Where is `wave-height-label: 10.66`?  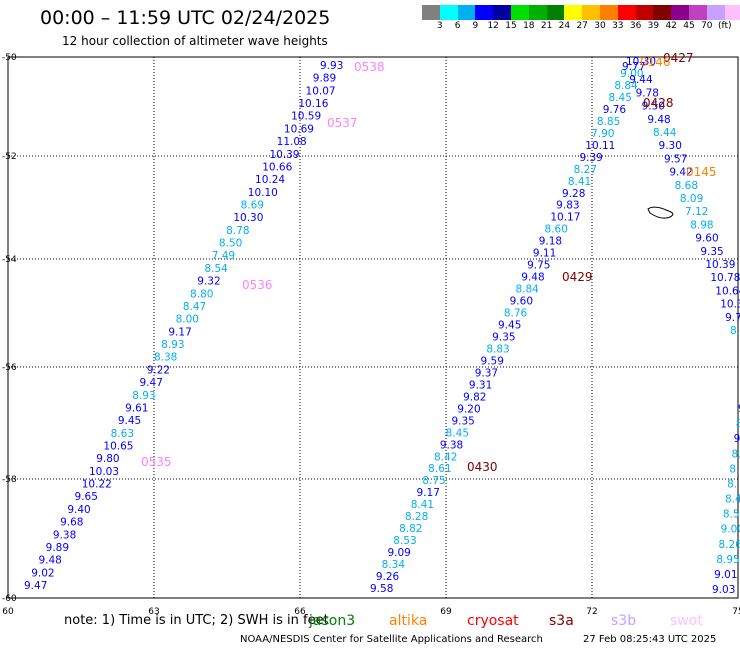 wave-height-label: 10.66 is located at coordinates (277, 167).